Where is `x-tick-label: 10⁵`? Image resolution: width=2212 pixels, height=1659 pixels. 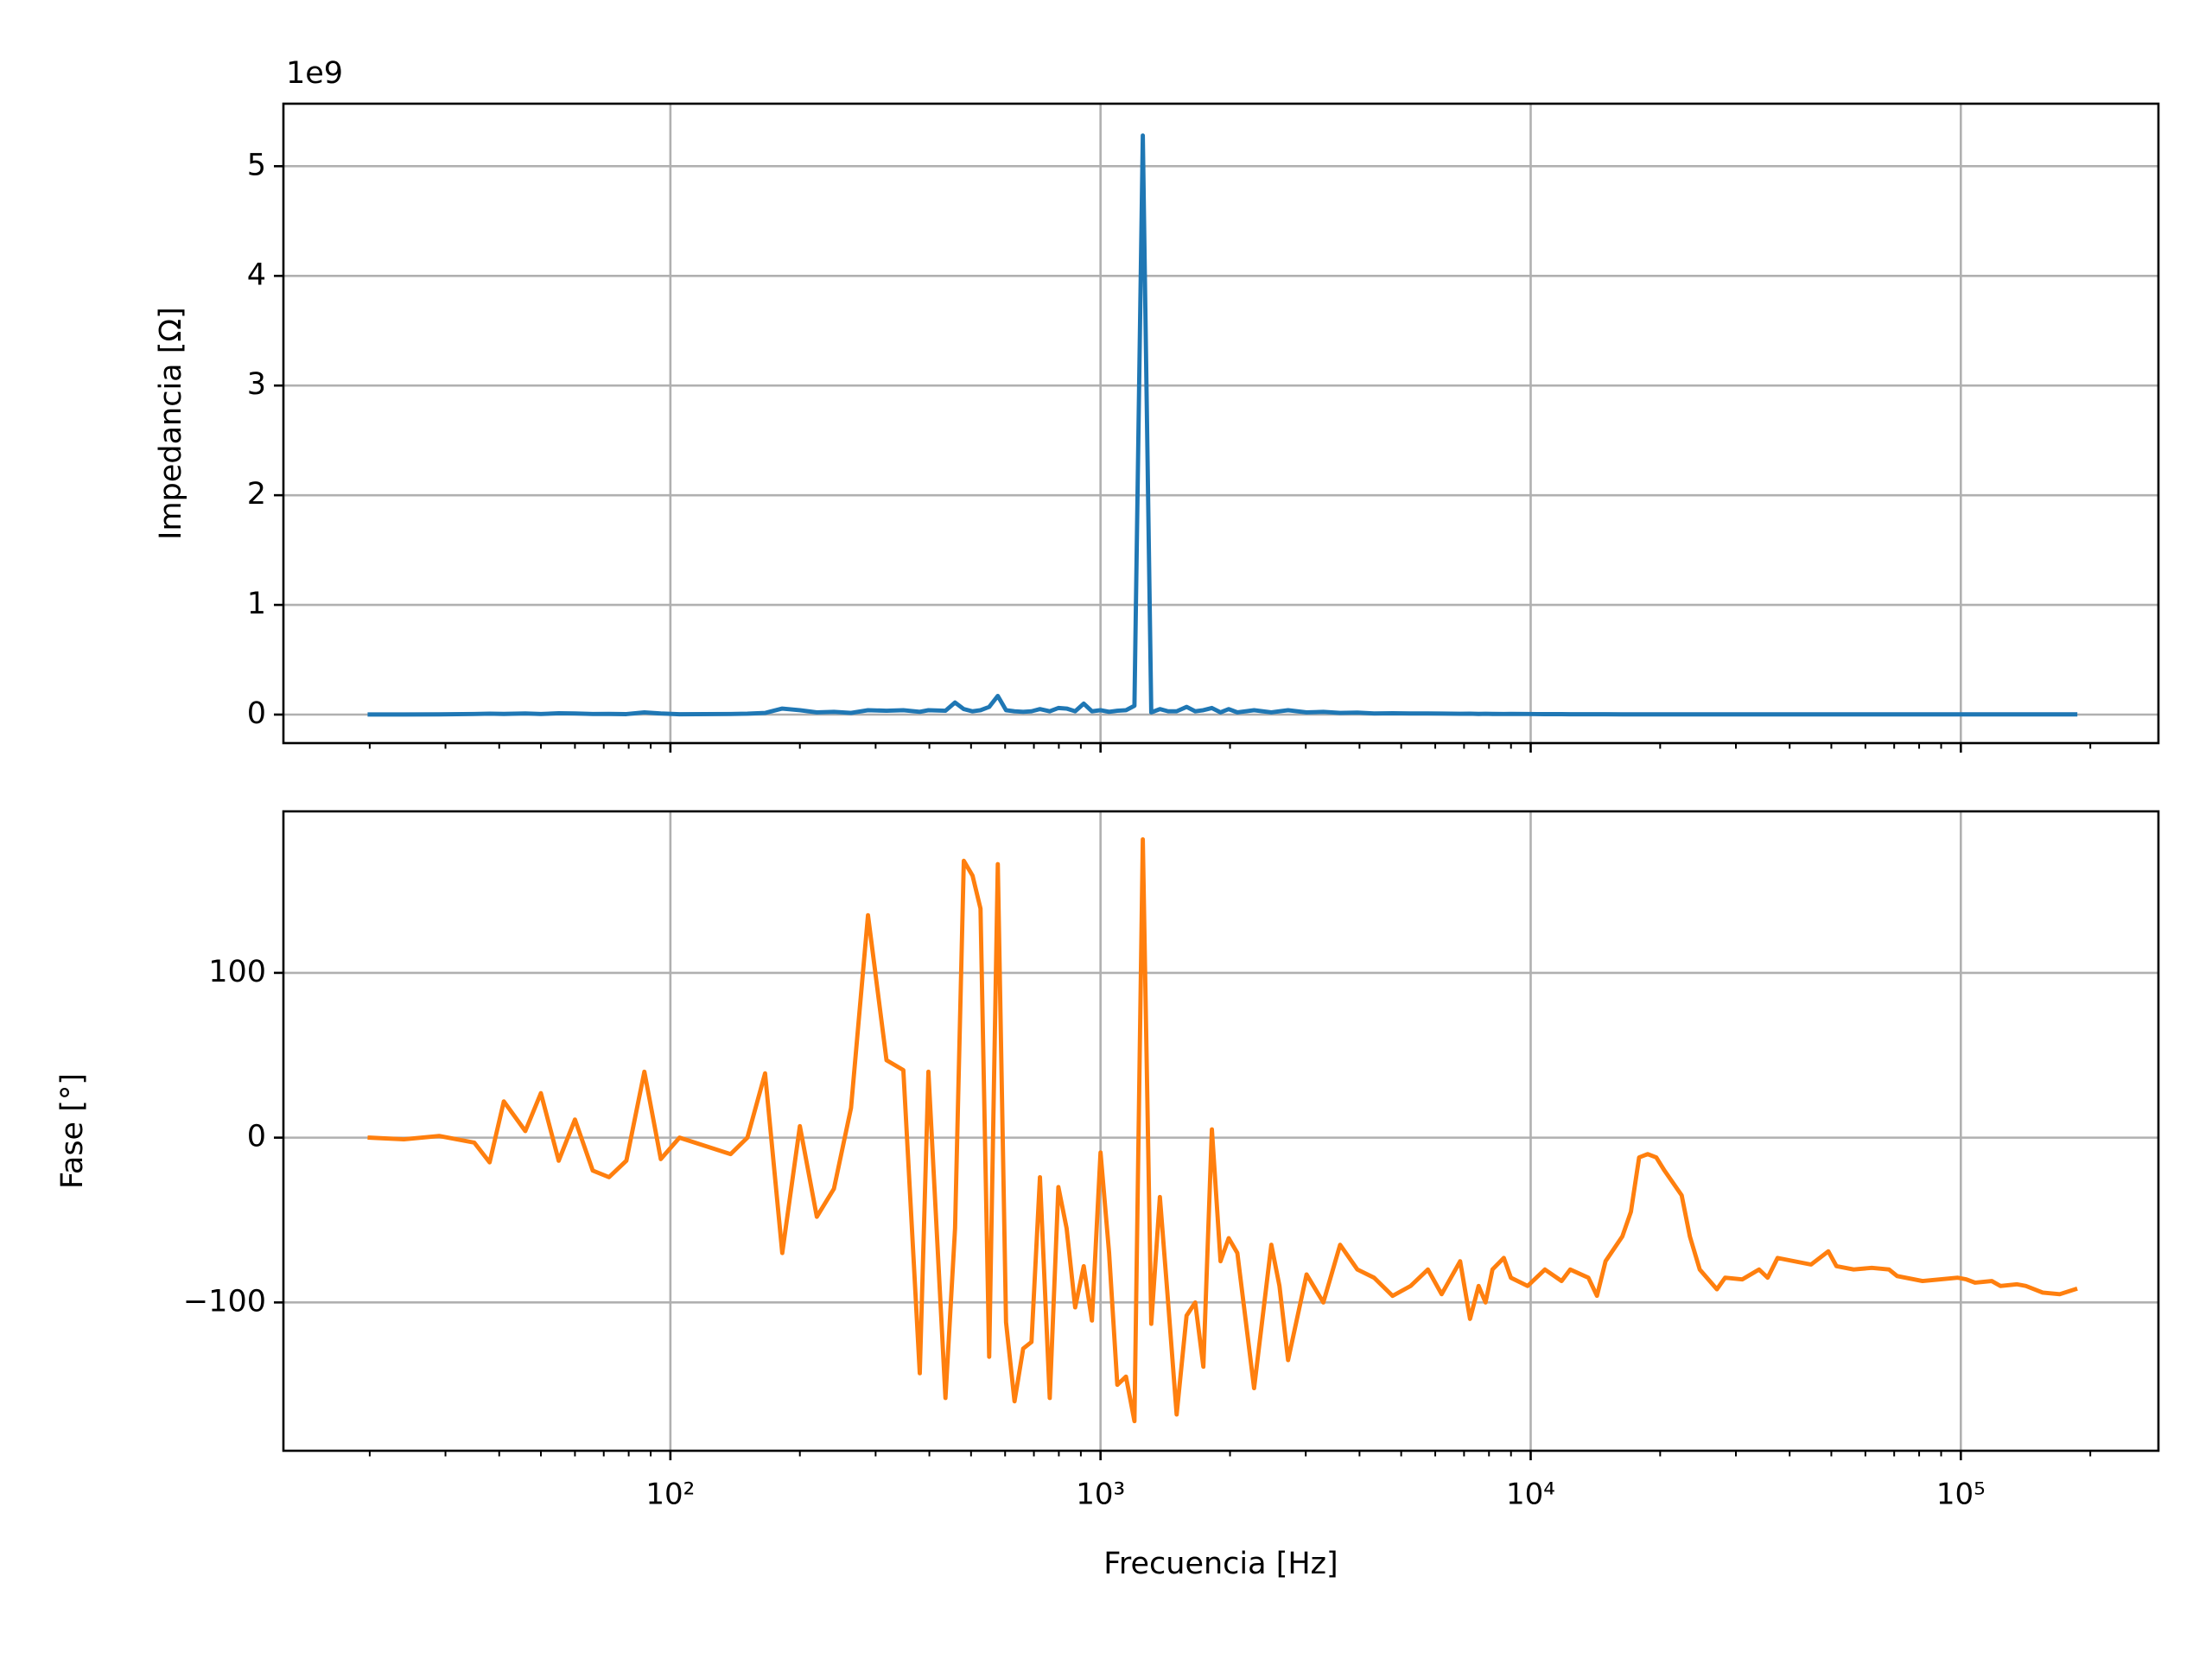 x-tick-label: 10⁵ is located at coordinates (1961, 1495).